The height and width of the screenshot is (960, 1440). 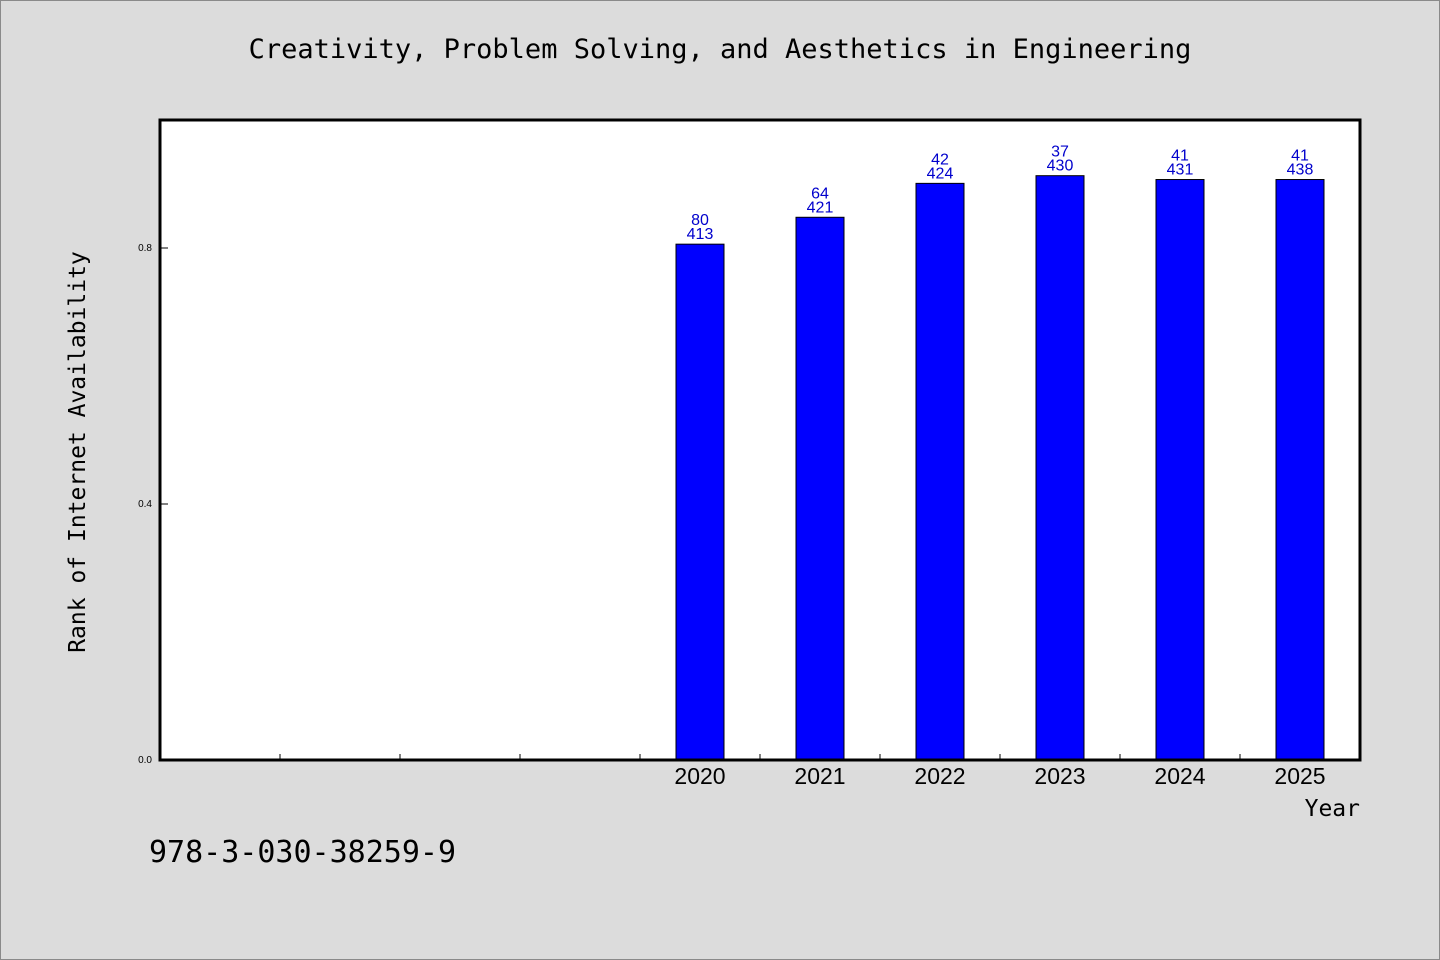 I want to click on bar-label-top: 42, so click(x=940, y=159).